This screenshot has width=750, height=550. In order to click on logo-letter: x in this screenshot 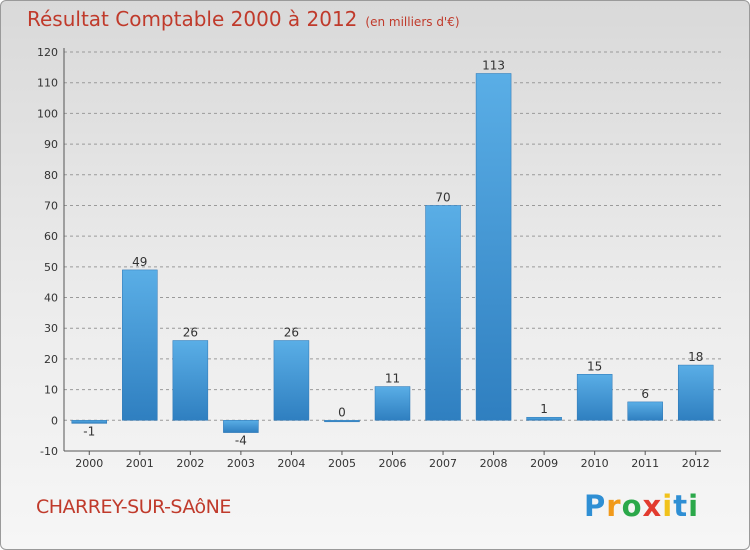, I will do `click(652, 506)`.